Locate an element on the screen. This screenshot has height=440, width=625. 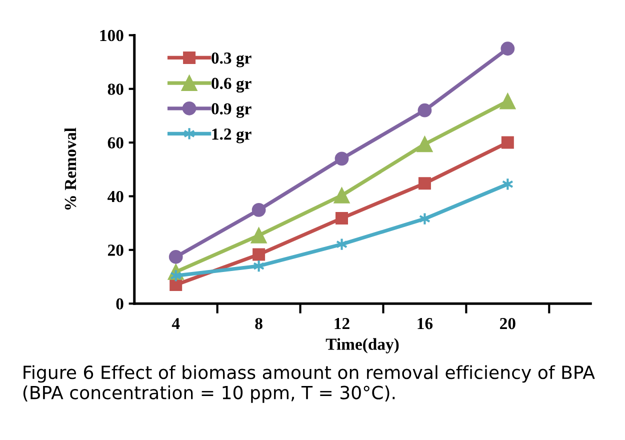
x-tick-label: 8 is located at coordinates (258, 324).